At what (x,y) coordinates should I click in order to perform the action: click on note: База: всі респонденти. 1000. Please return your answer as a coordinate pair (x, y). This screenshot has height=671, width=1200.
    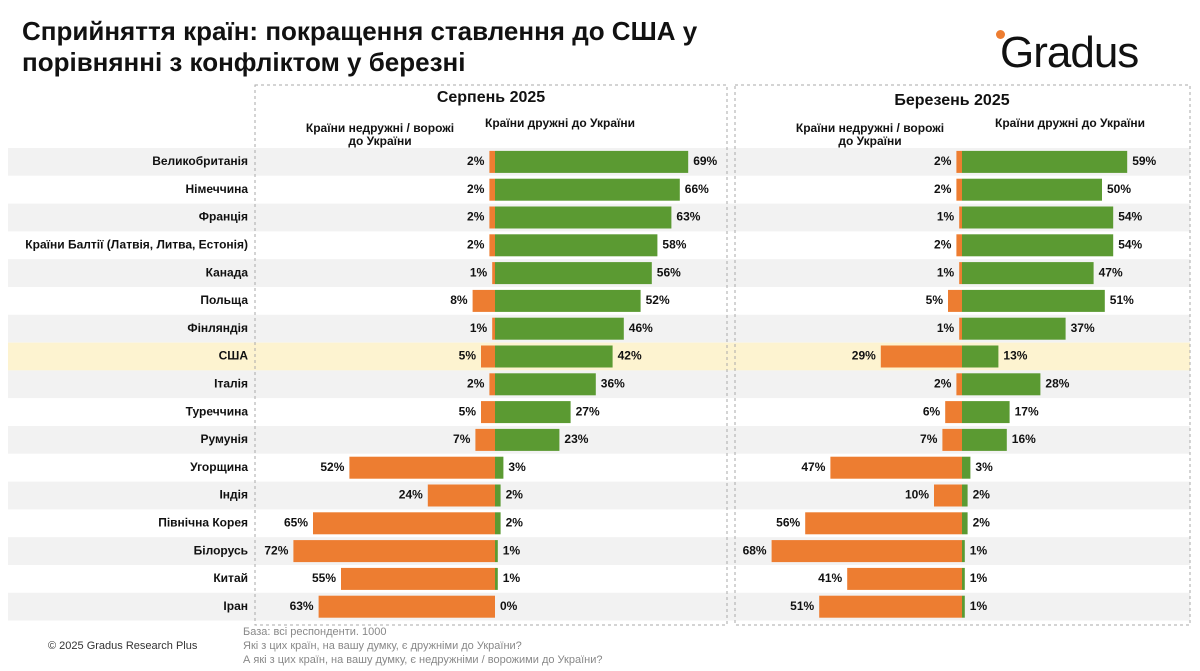
    Looking at the image, I should click on (315, 632).